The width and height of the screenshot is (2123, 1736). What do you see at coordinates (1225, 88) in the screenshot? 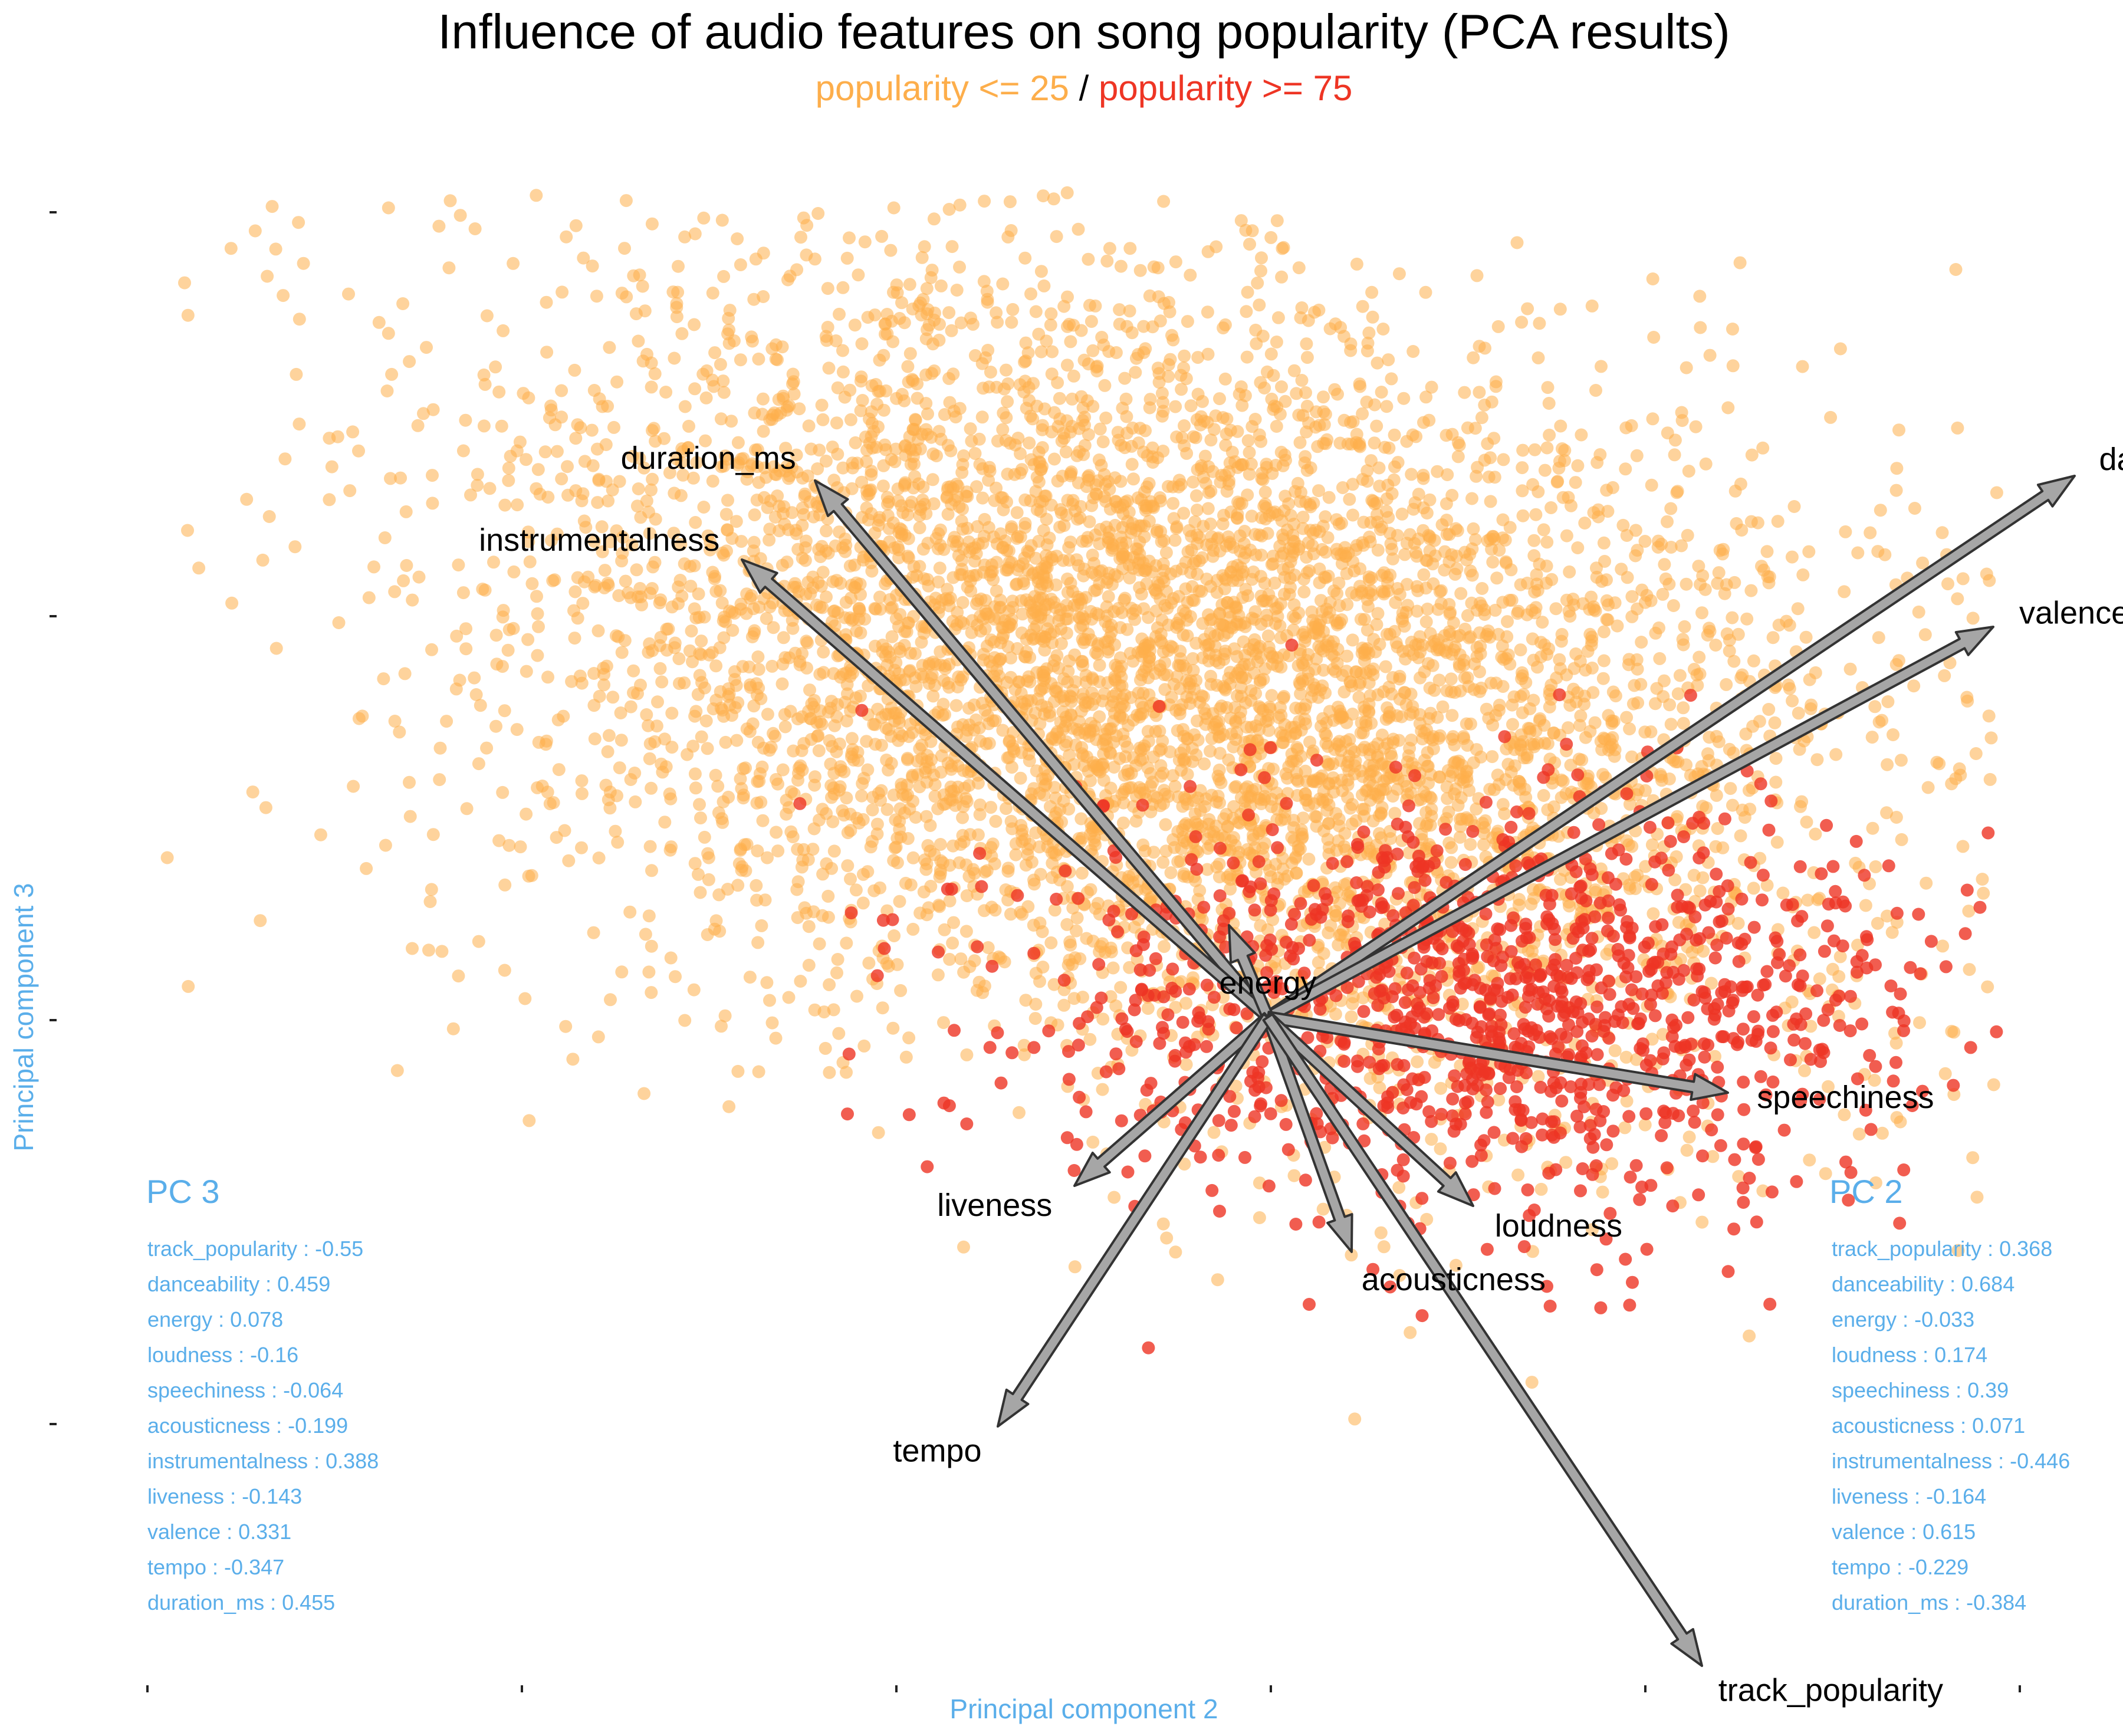
I see `subtitle-high-popularity: popularity >= 75` at bounding box center [1225, 88].